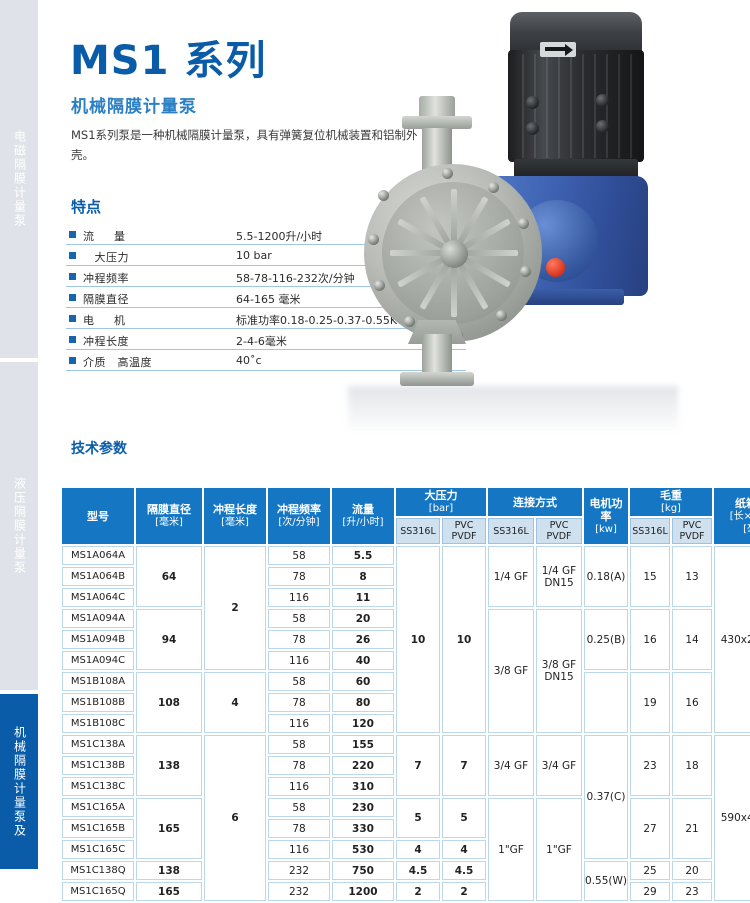  I want to click on feature-value: 40˚c, so click(249, 360).